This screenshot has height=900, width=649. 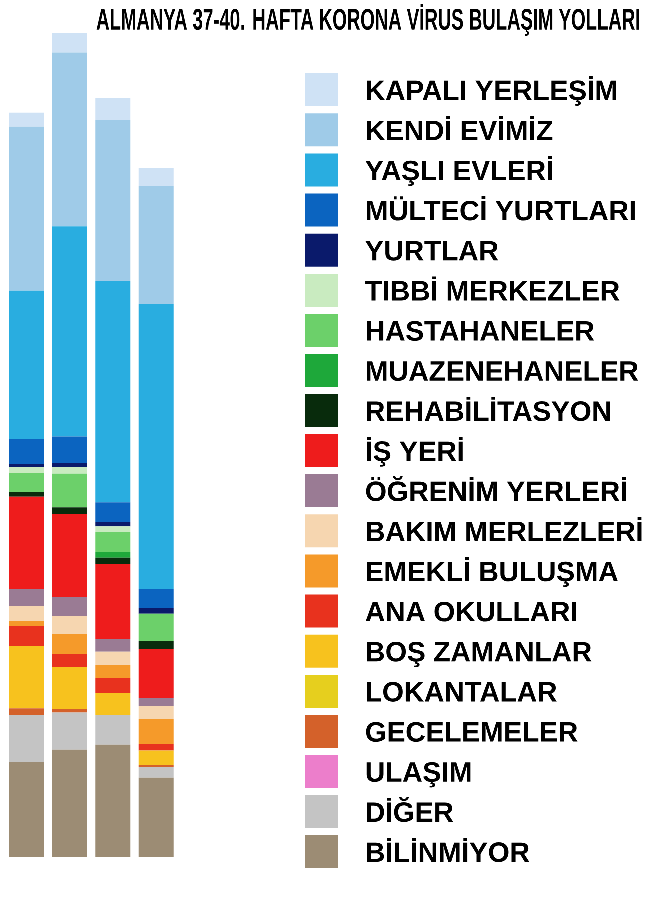 I want to click on legend-label: ÖĞRENİM YERLERİ, so click(x=496, y=489).